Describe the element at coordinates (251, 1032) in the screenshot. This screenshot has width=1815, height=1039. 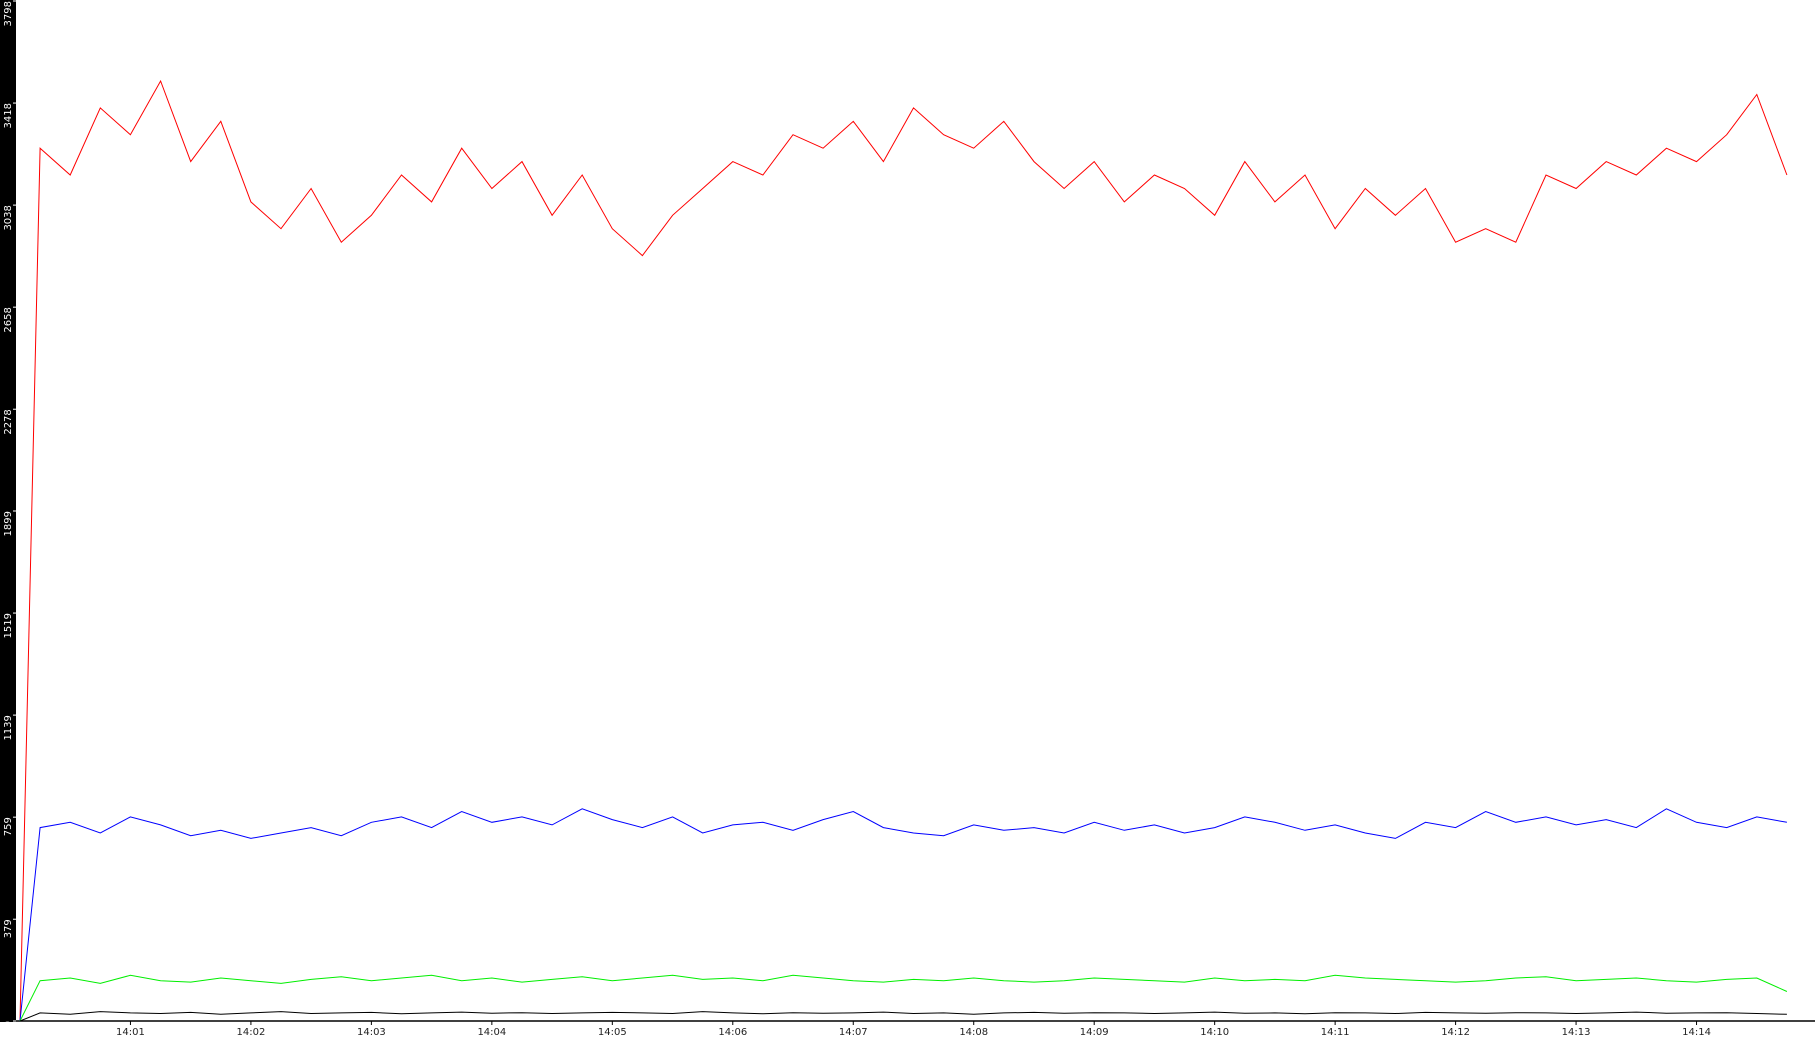
I see `x-tick-label: 14:02` at that location.